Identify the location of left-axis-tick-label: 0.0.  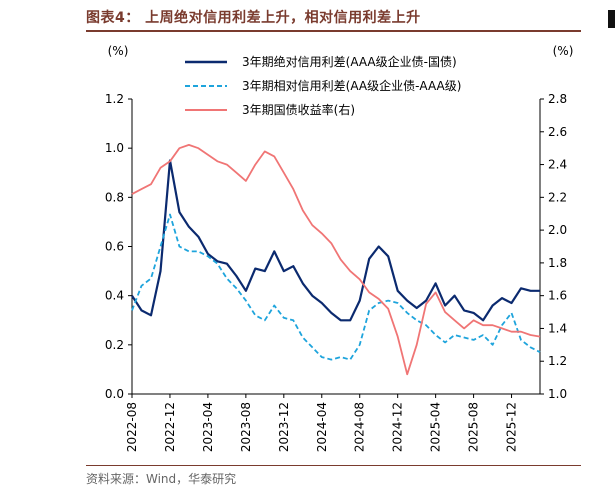
(114, 394).